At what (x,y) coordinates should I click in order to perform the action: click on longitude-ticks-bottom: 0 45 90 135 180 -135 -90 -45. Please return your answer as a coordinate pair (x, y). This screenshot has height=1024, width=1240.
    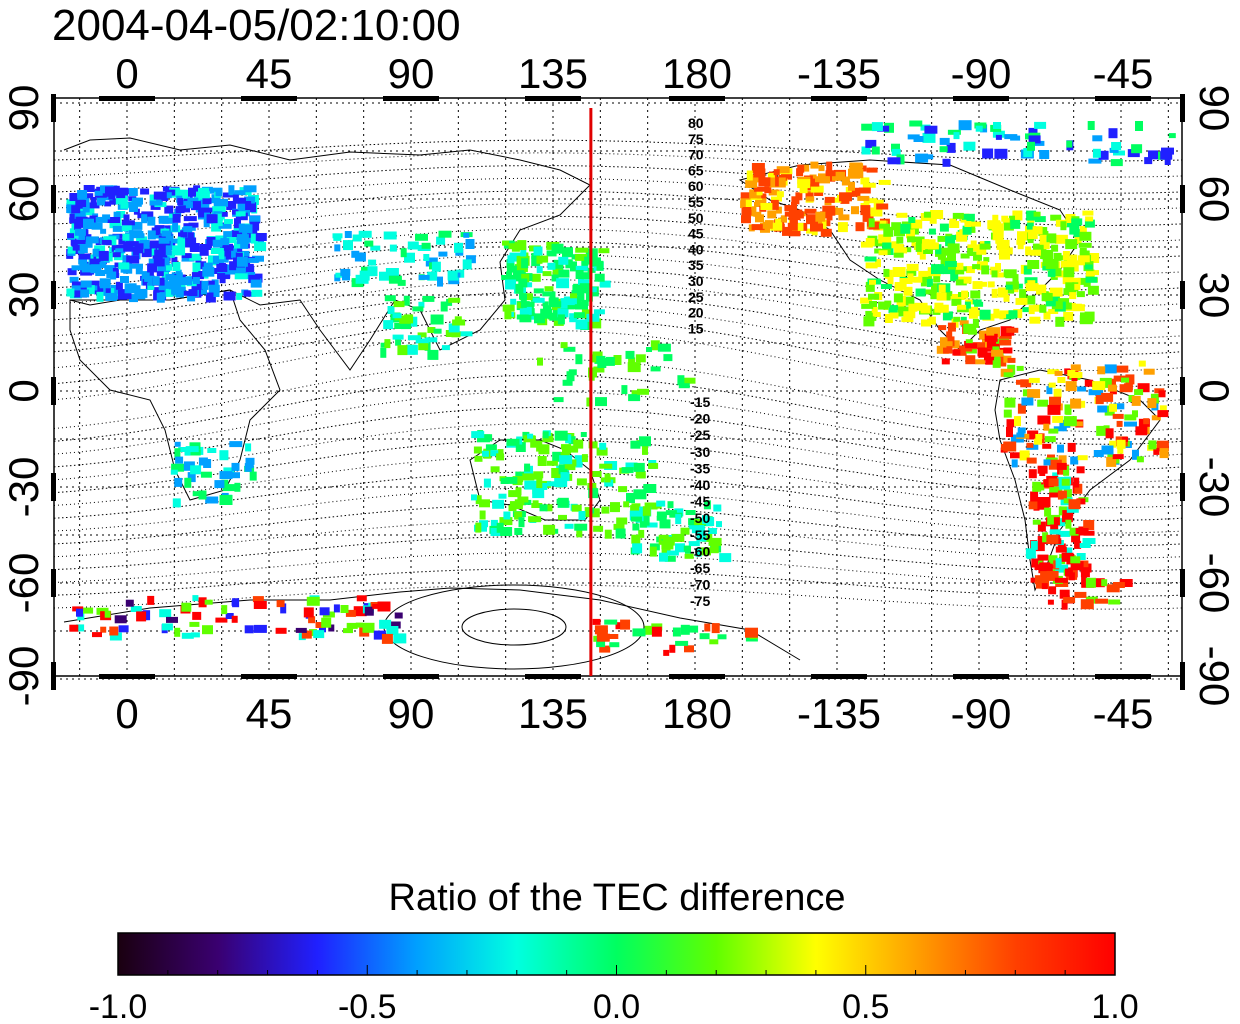
    Looking at the image, I should click on (626, 705).